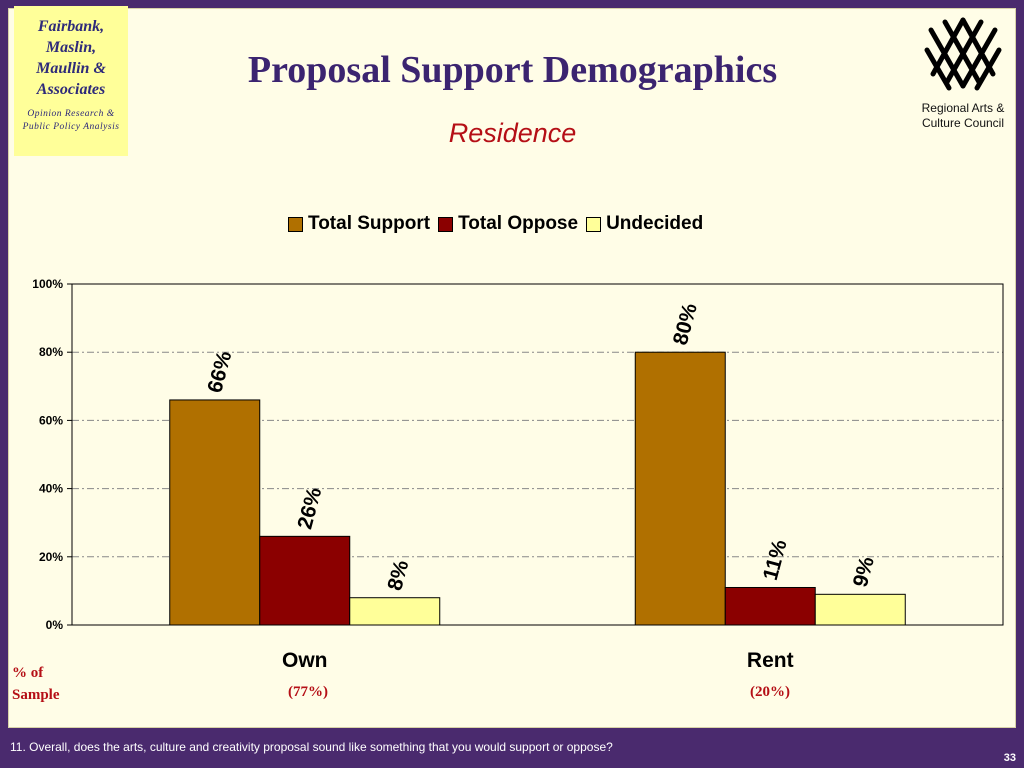 The height and width of the screenshot is (768, 1024). Describe the element at coordinates (512, 133) in the screenshot. I see `page-subtitle: Residence` at that location.